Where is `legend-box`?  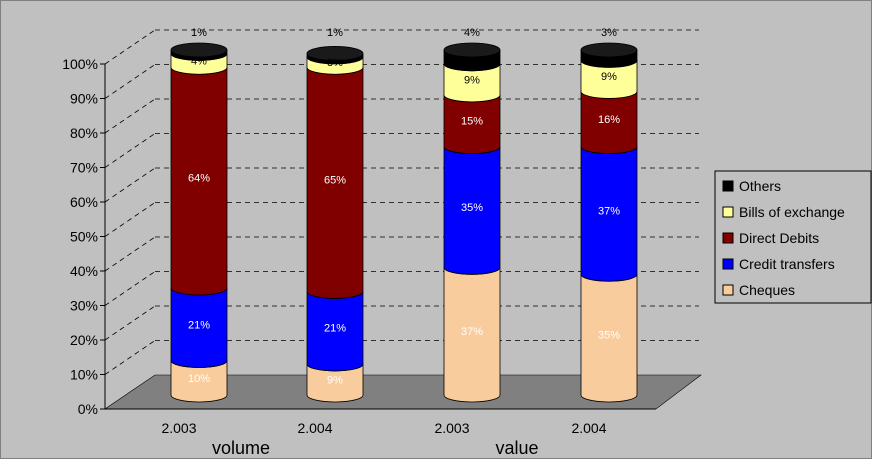 legend-box is located at coordinates (793, 237).